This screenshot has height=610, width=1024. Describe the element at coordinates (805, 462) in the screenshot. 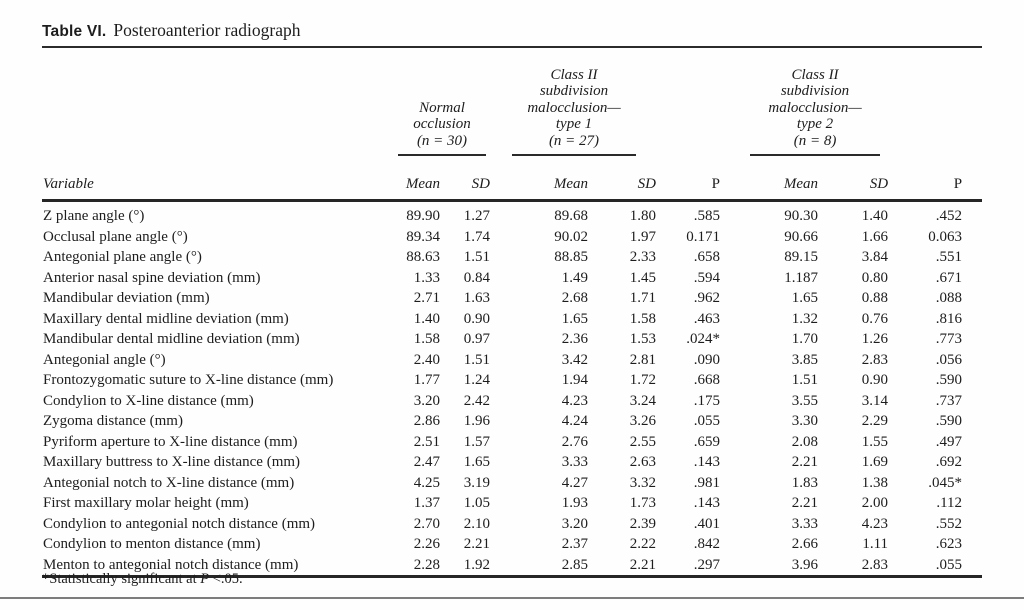

I see `value-cell: 2.21` at that location.